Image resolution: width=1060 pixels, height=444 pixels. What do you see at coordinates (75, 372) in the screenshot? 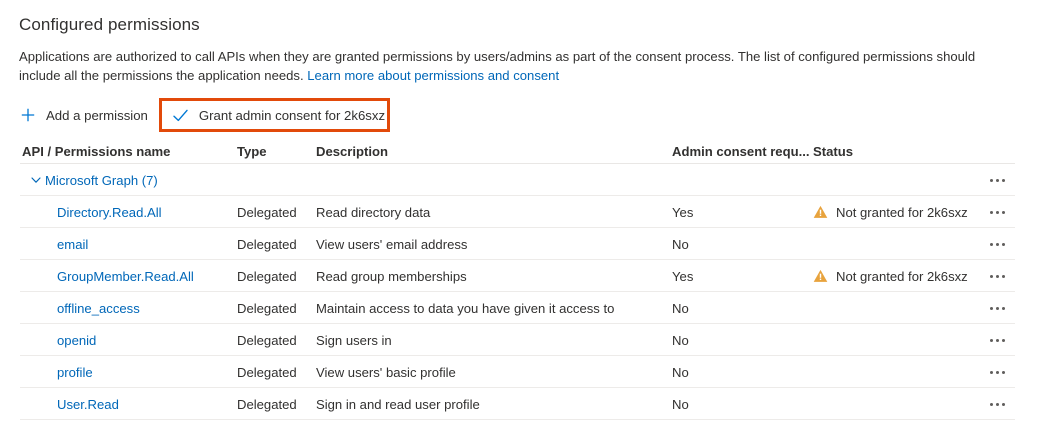
I see `permission-name-link: profile` at bounding box center [75, 372].